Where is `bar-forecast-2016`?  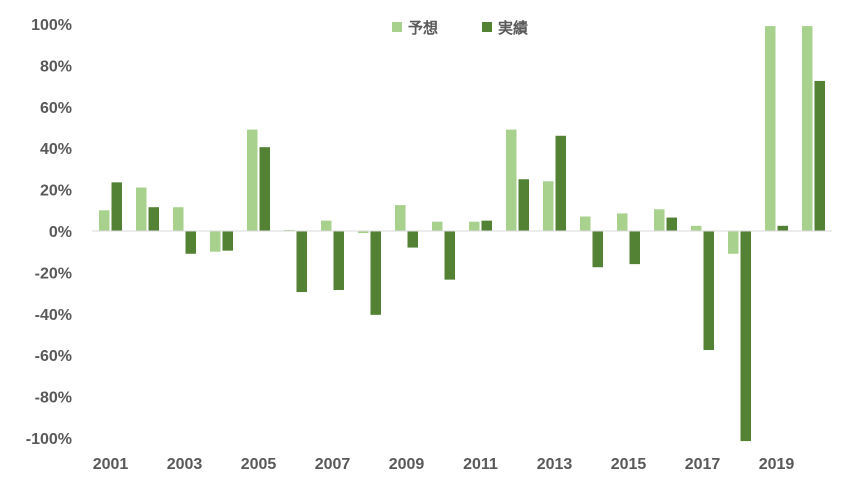 bar-forecast-2016 is located at coordinates (659, 220).